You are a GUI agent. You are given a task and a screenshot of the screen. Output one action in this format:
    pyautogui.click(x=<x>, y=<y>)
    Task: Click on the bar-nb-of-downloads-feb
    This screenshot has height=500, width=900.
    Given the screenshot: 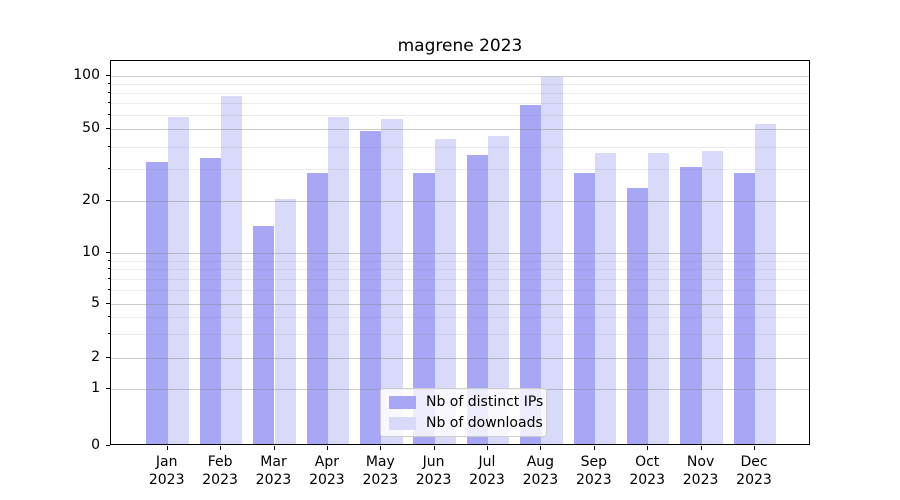 What is the action you would take?
    pyautogui.click(x=232, y=270)
    